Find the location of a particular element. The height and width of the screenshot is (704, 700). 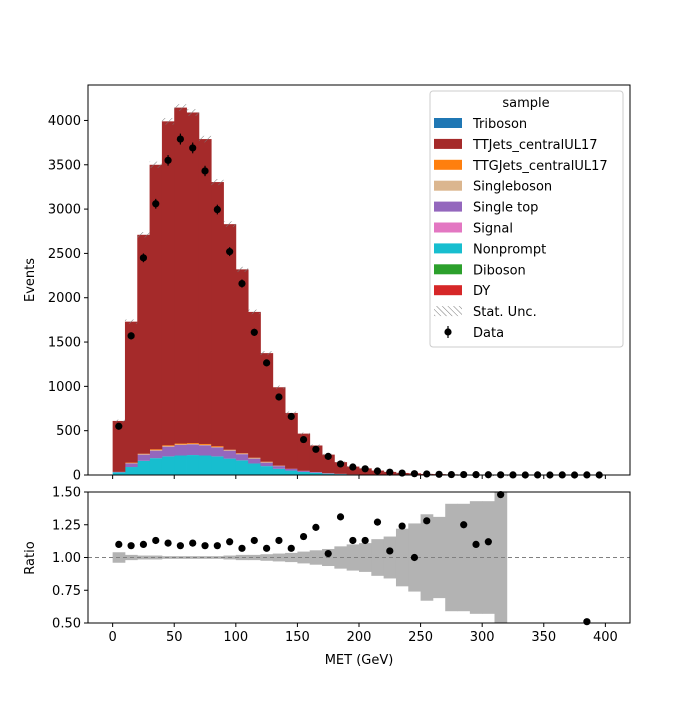

ratio-y-axis-label: Ratio is located at coordinates (30, 557).